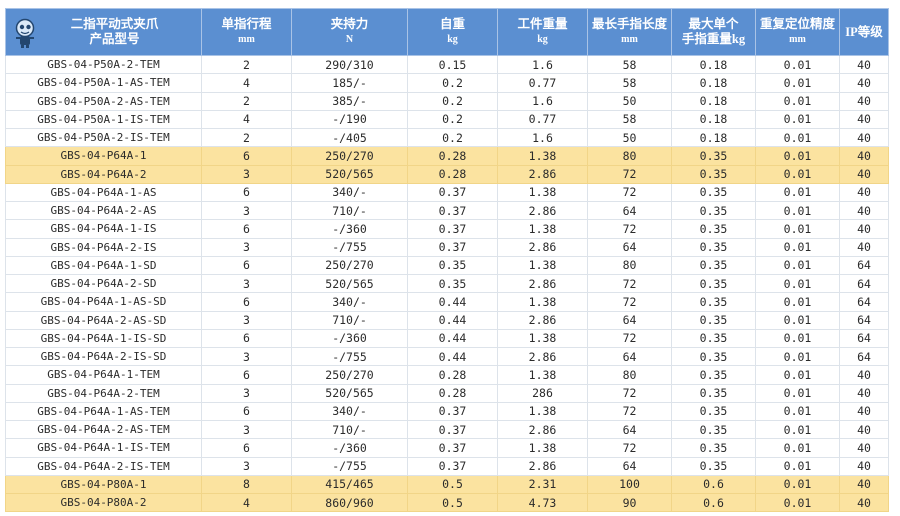 Image resolution: width=900 pixels, height=516 pixels. What do you see at coordinates (349, 448) in the screenshot?
I see `cell-force: -/360` at bounding box center [349, 448].